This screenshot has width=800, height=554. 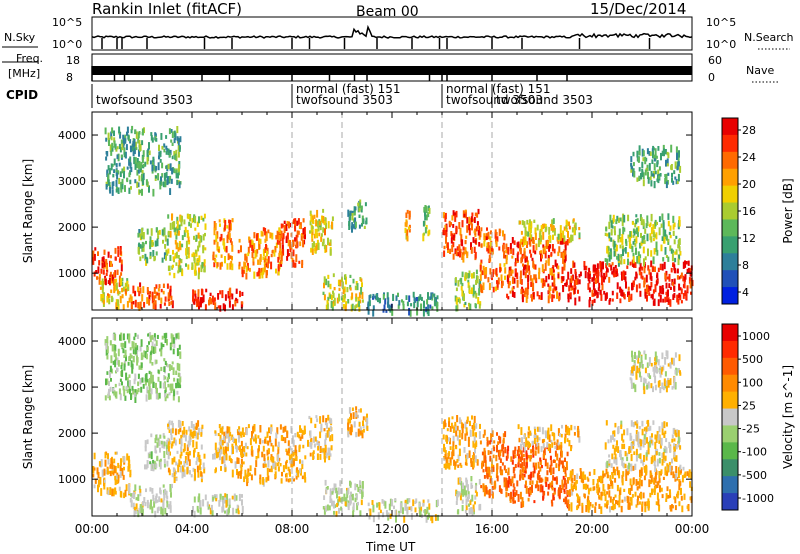 I want to click on power-echo-region, so click(x=403, y=304).